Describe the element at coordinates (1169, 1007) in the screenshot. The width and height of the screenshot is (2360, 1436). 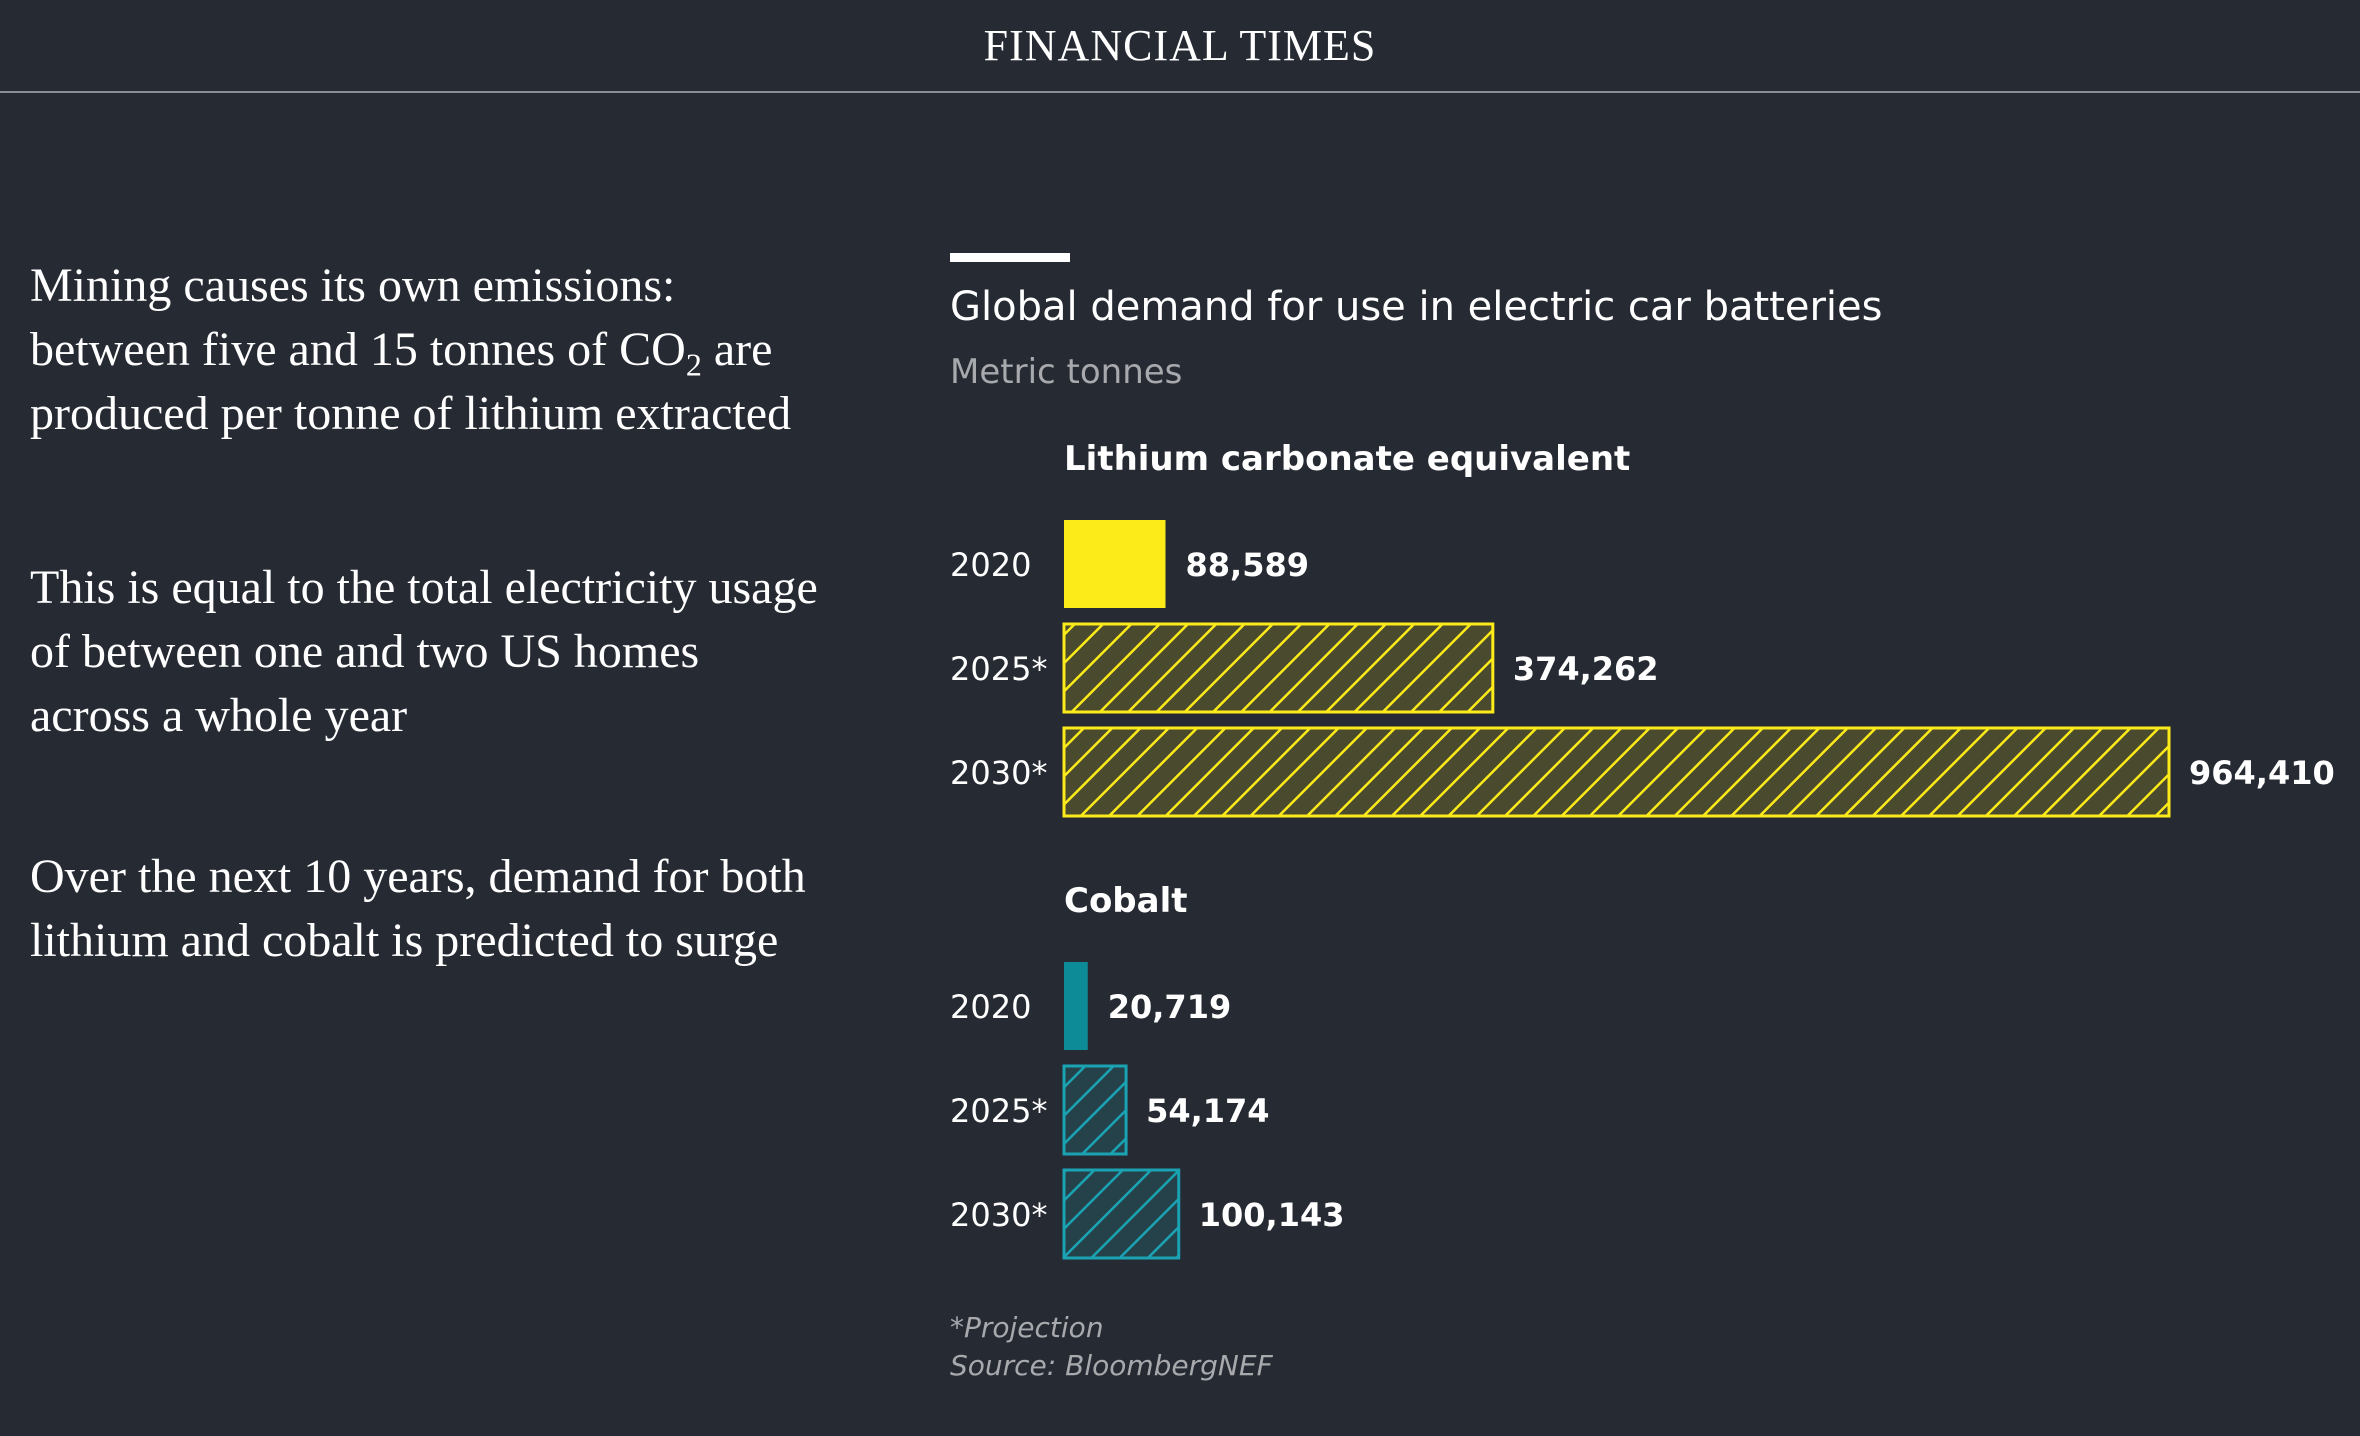
I see `cobalt-value-label: 20,719` at that location.